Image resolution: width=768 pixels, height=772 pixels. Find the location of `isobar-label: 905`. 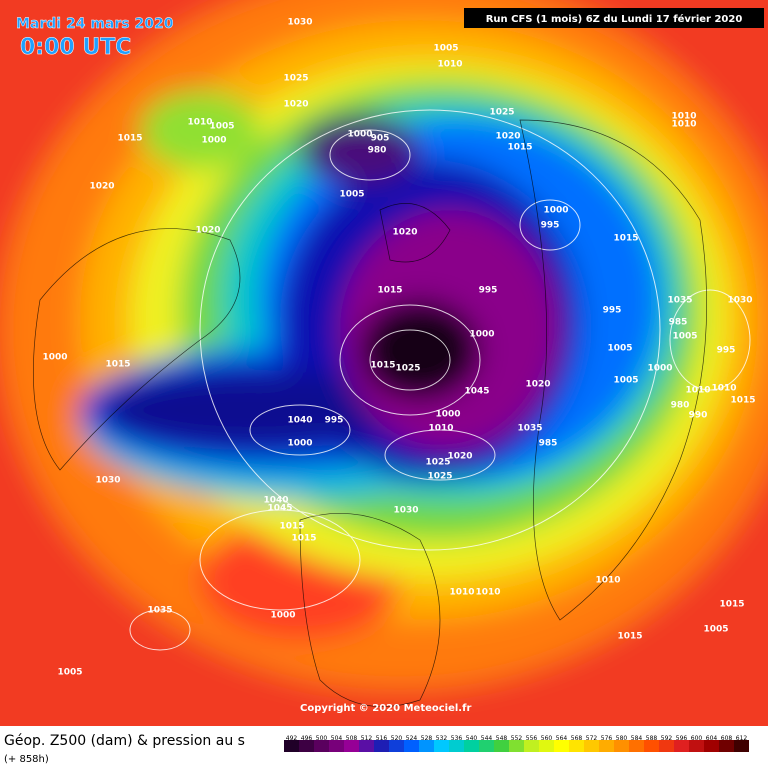

isobar-label: 905 is located at coordinates (380, 139).